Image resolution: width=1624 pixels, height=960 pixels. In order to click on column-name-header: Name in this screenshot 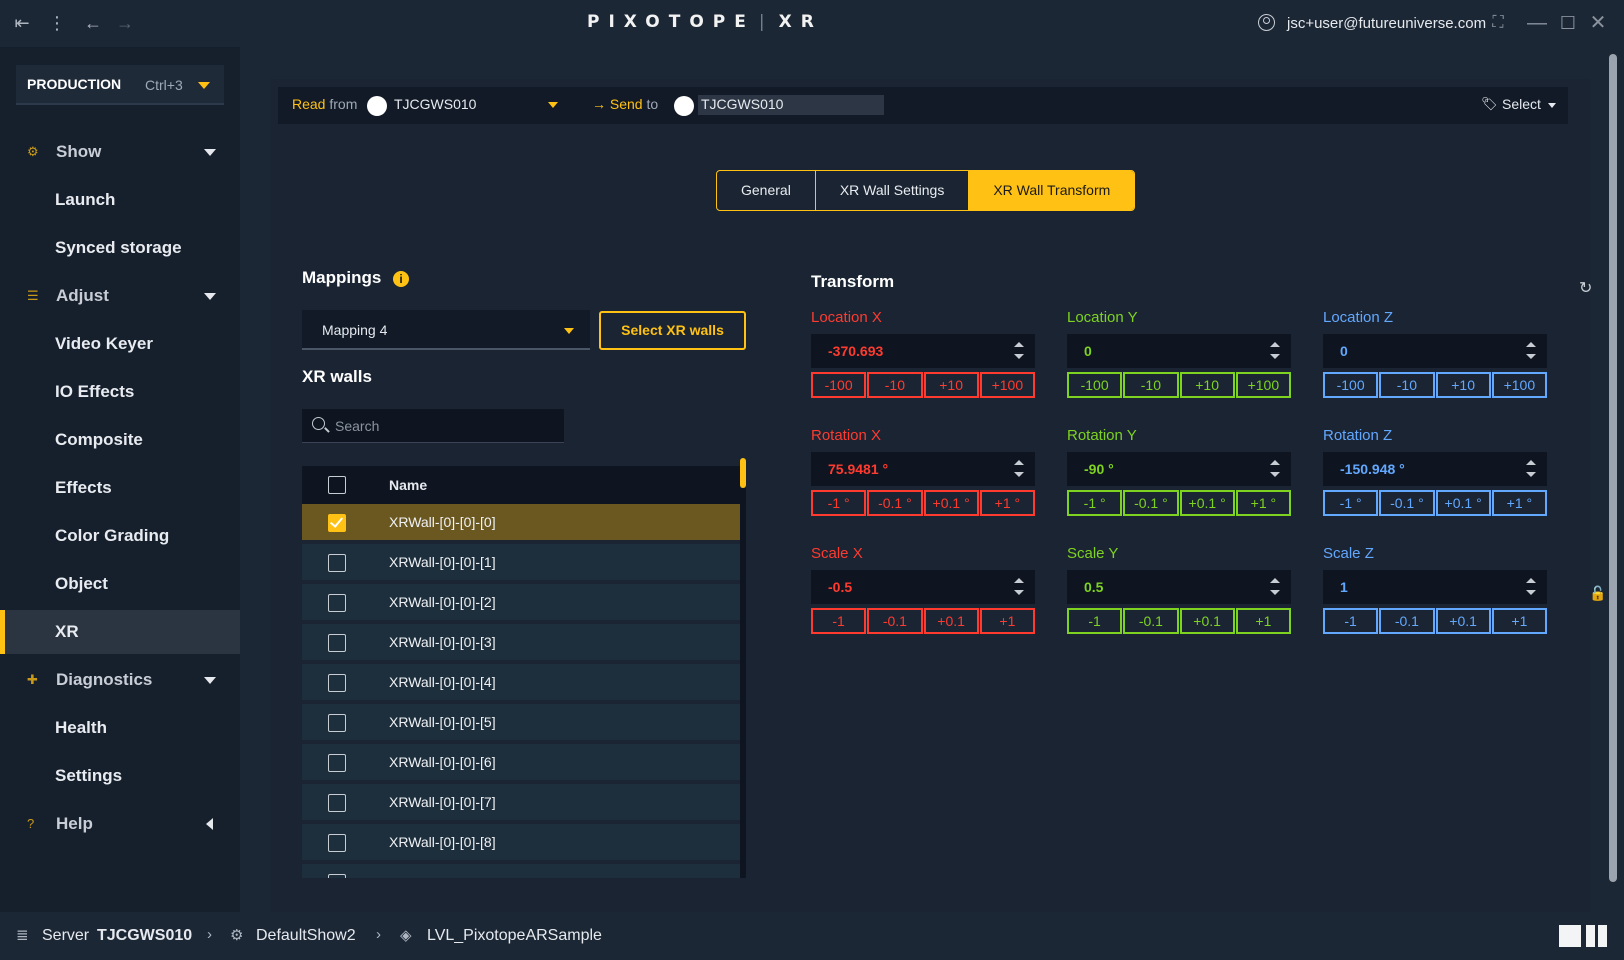, I will do `click(408, 485)`.